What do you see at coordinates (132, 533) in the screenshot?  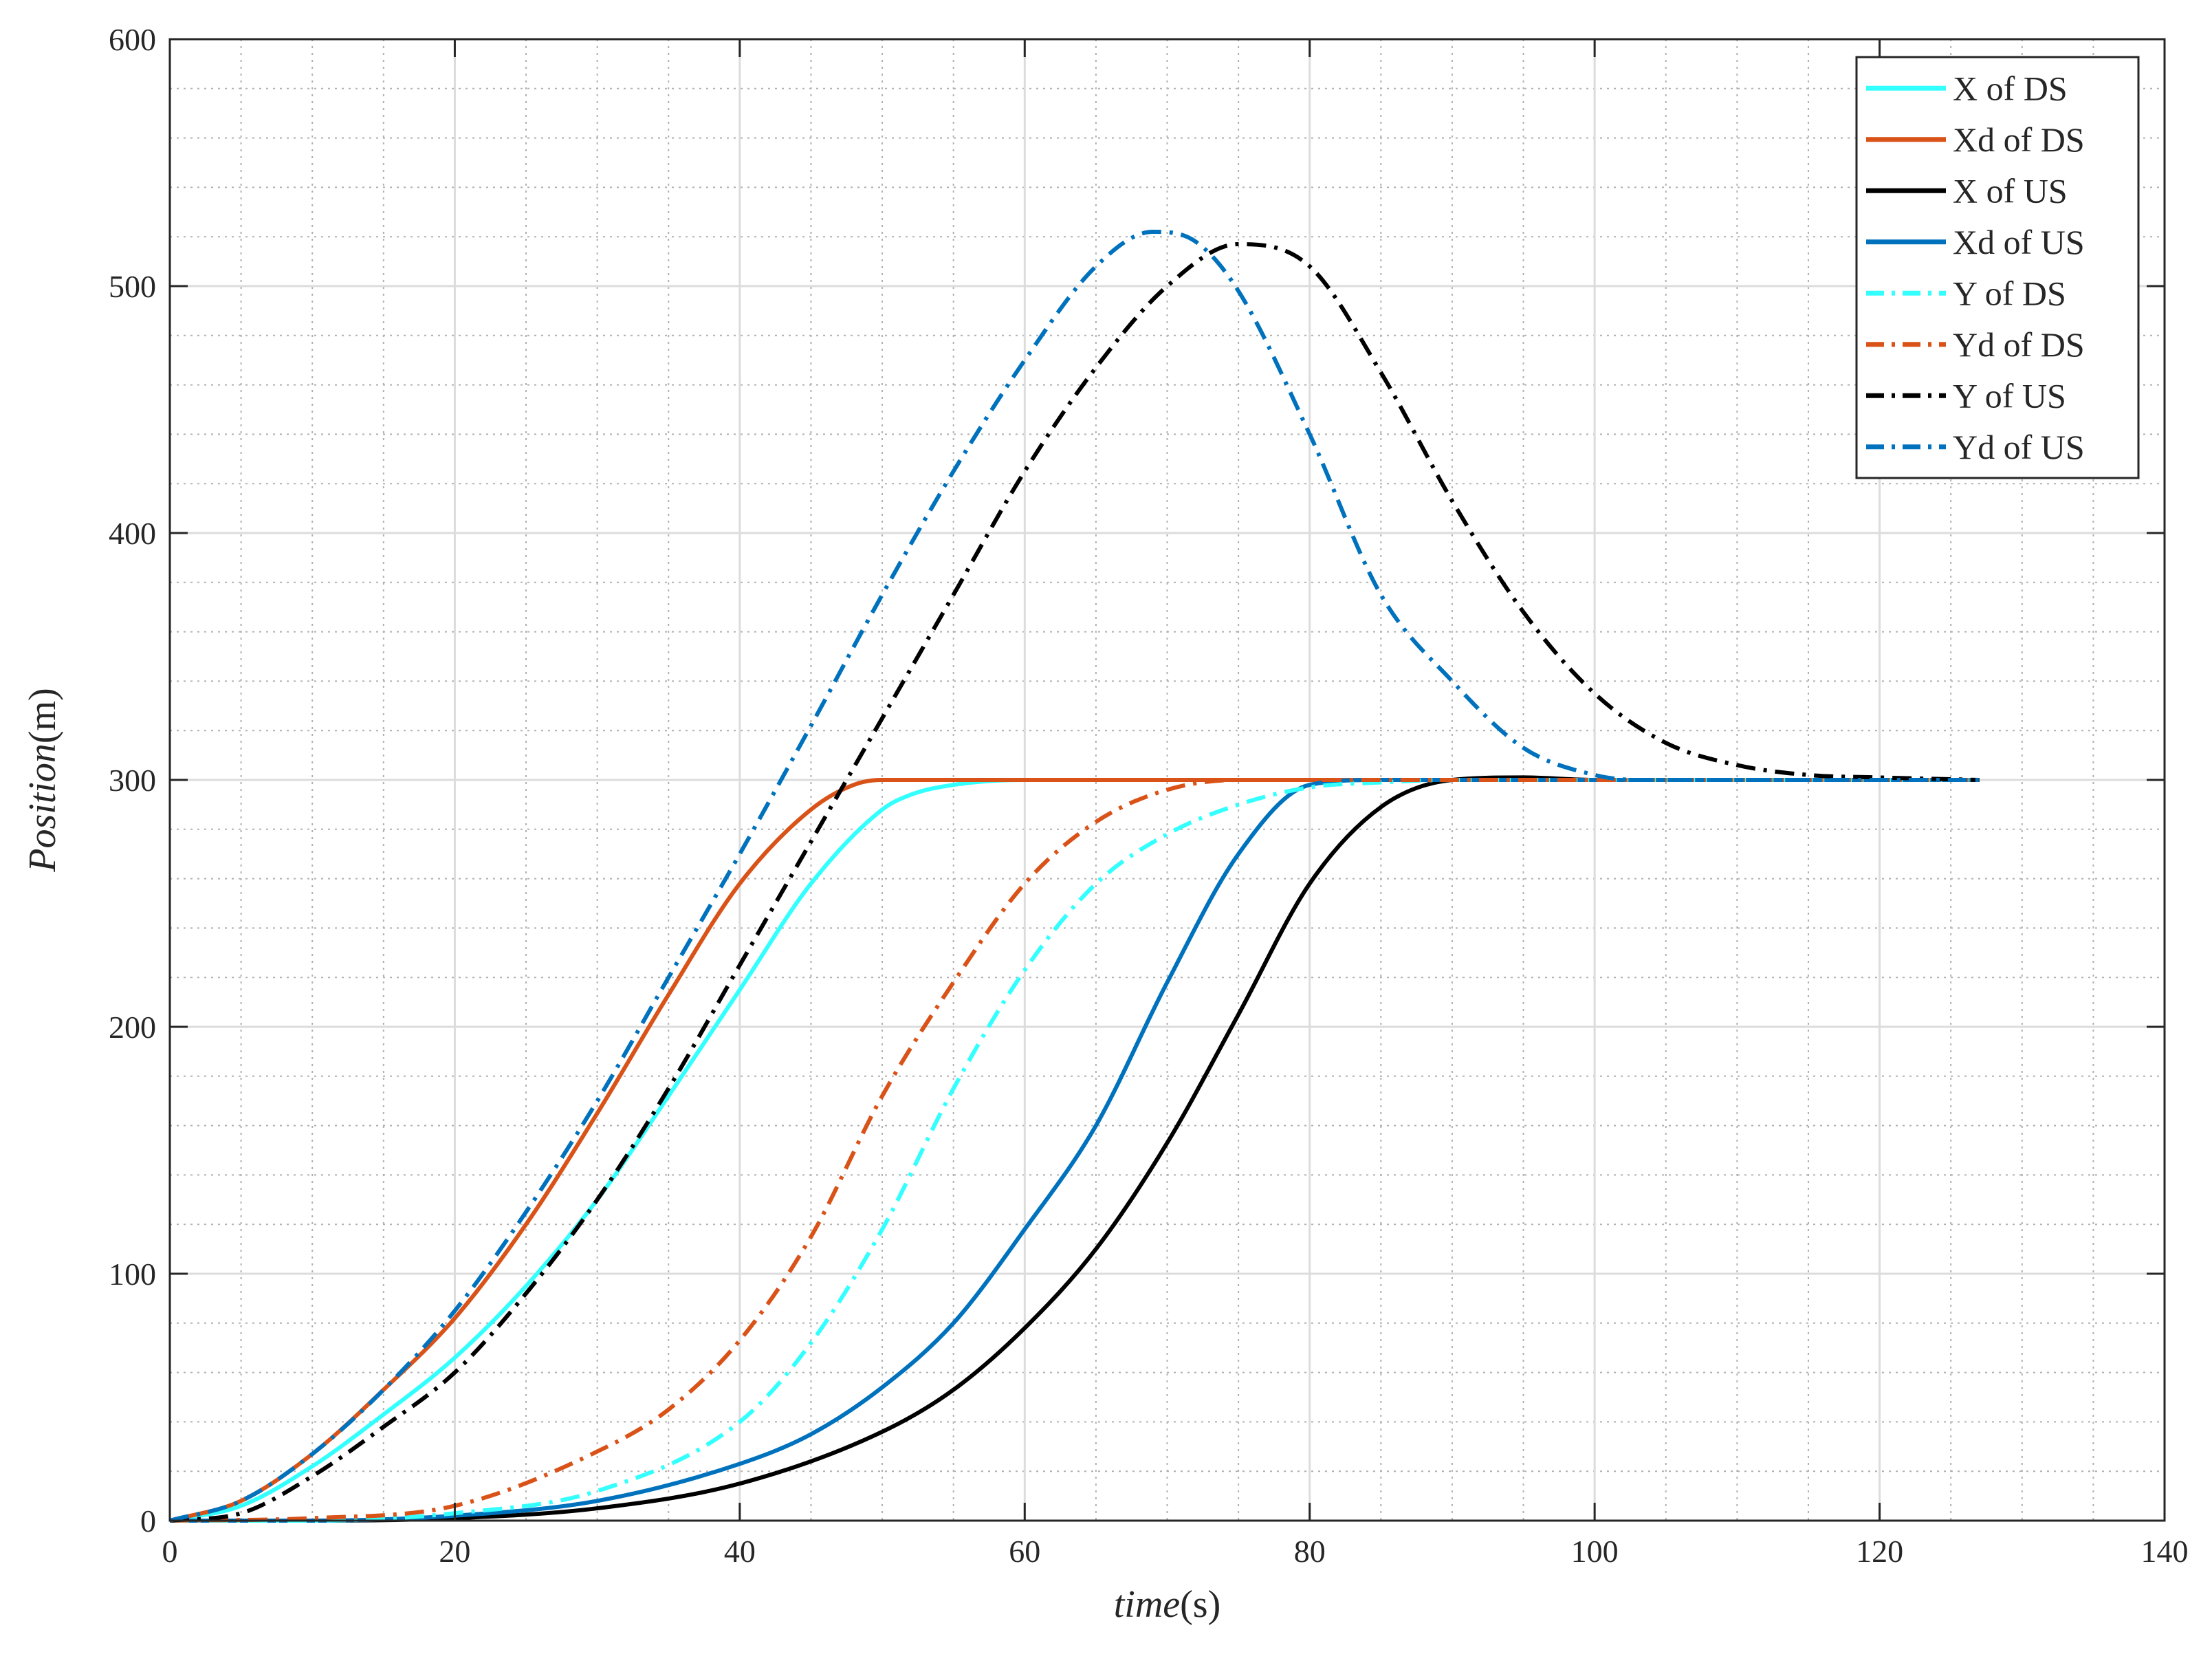 I see `y-tick-label: 400` at bounding box center [132, 533].